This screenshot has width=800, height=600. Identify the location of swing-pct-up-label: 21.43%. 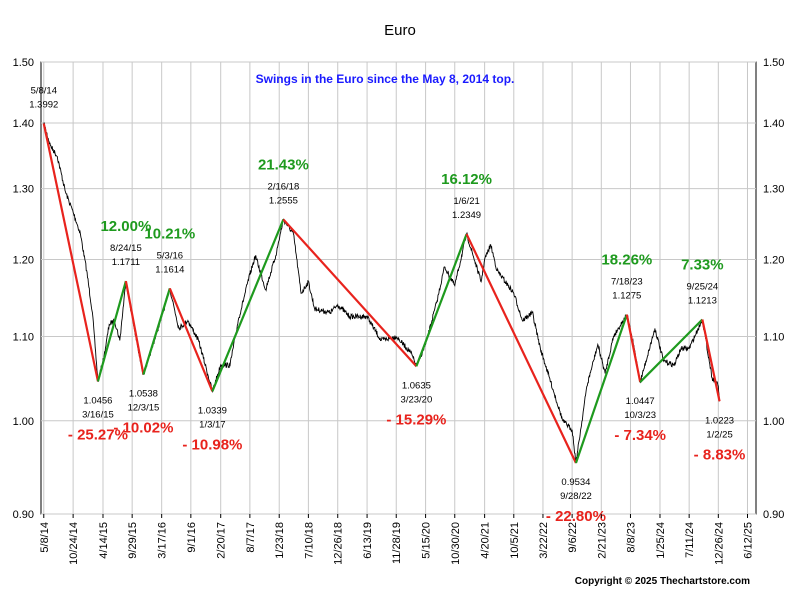
(283, 164).